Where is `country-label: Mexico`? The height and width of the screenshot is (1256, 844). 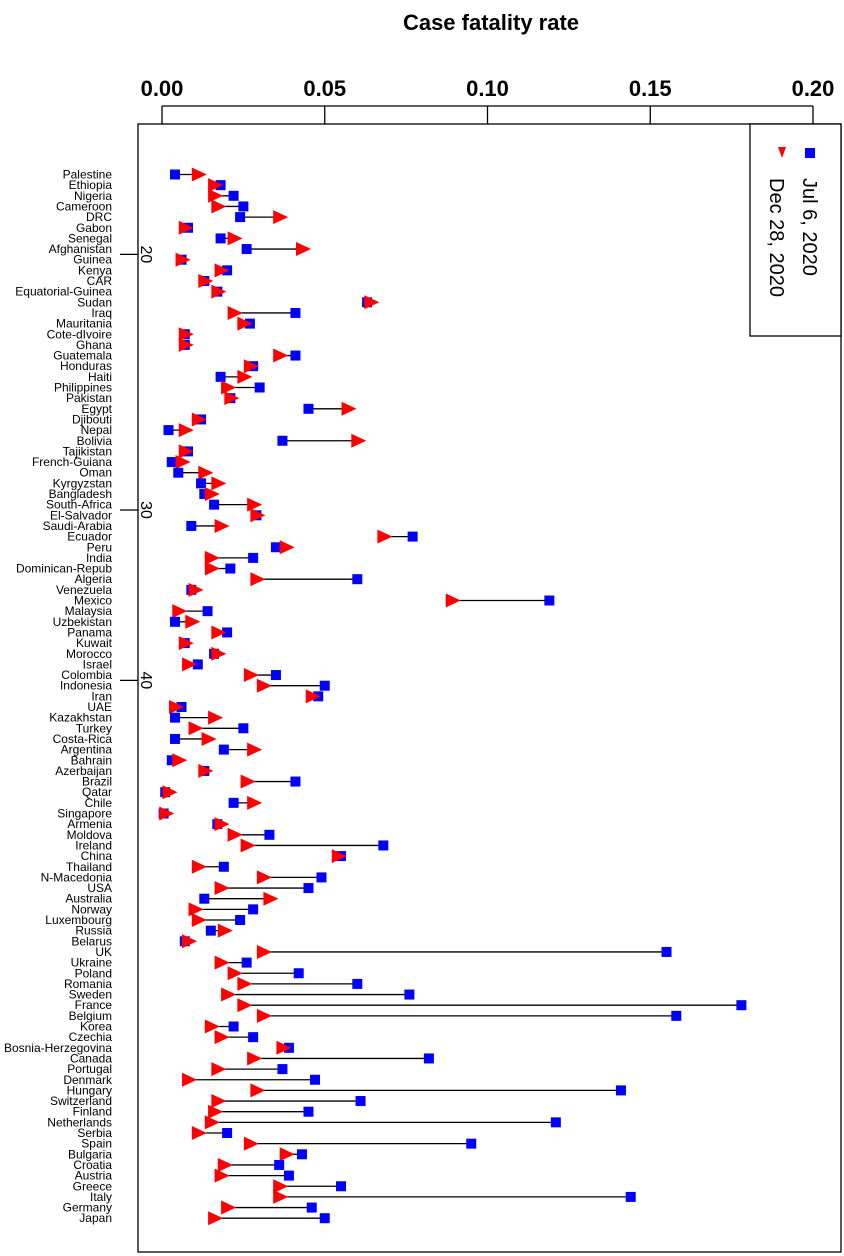
country-label: Mexico is located at coordinates (93, 601).